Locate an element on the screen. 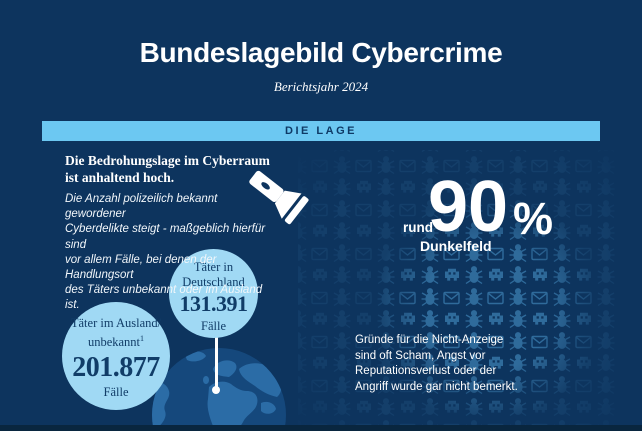 The image size is (642, 431). bubble-foreign-label-line: unbekannt1 is located at coordinates (116, 340).